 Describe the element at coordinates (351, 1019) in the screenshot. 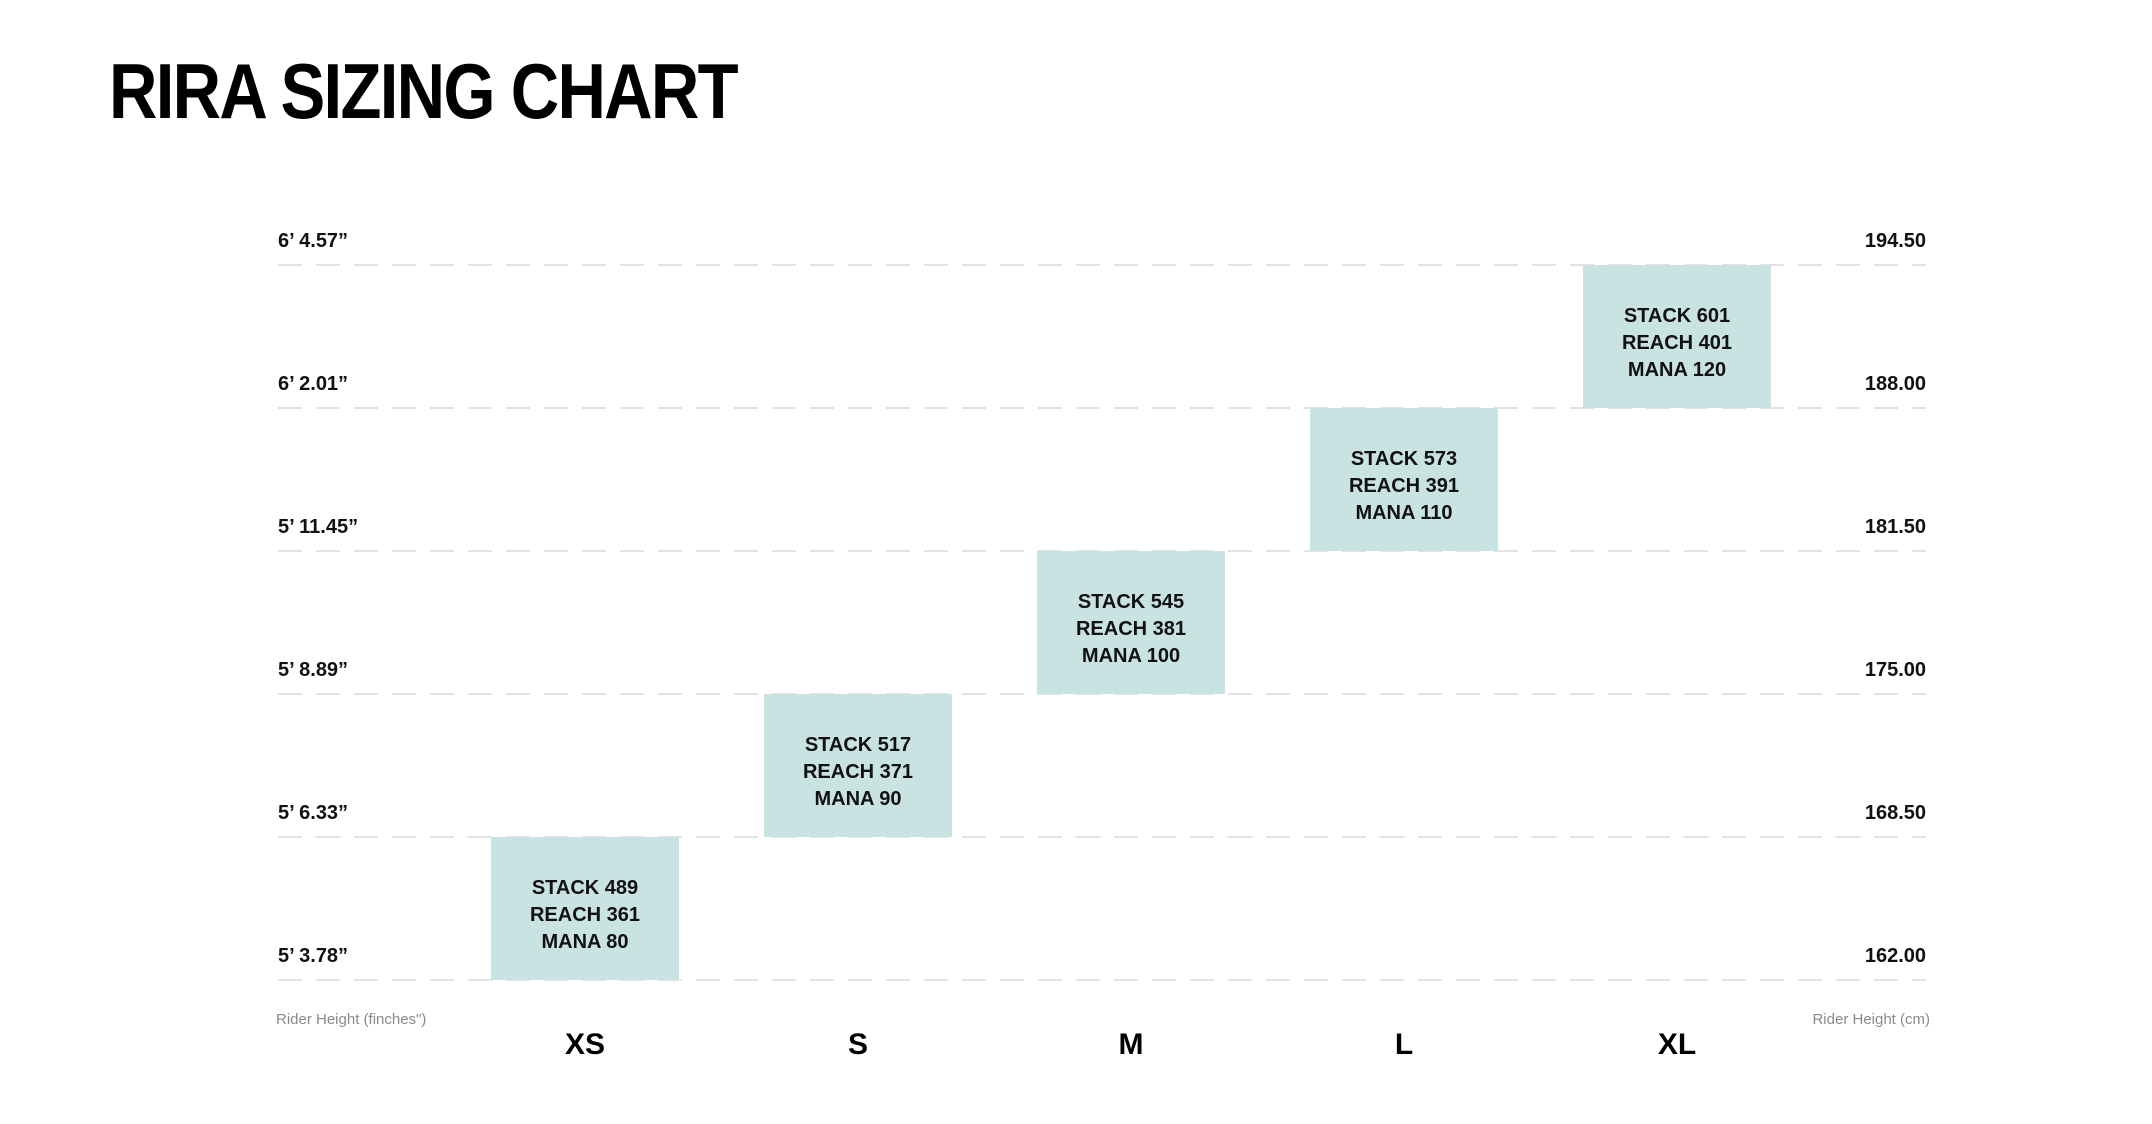

I see `left-axis-title: Rider Height (finches")` at that location.